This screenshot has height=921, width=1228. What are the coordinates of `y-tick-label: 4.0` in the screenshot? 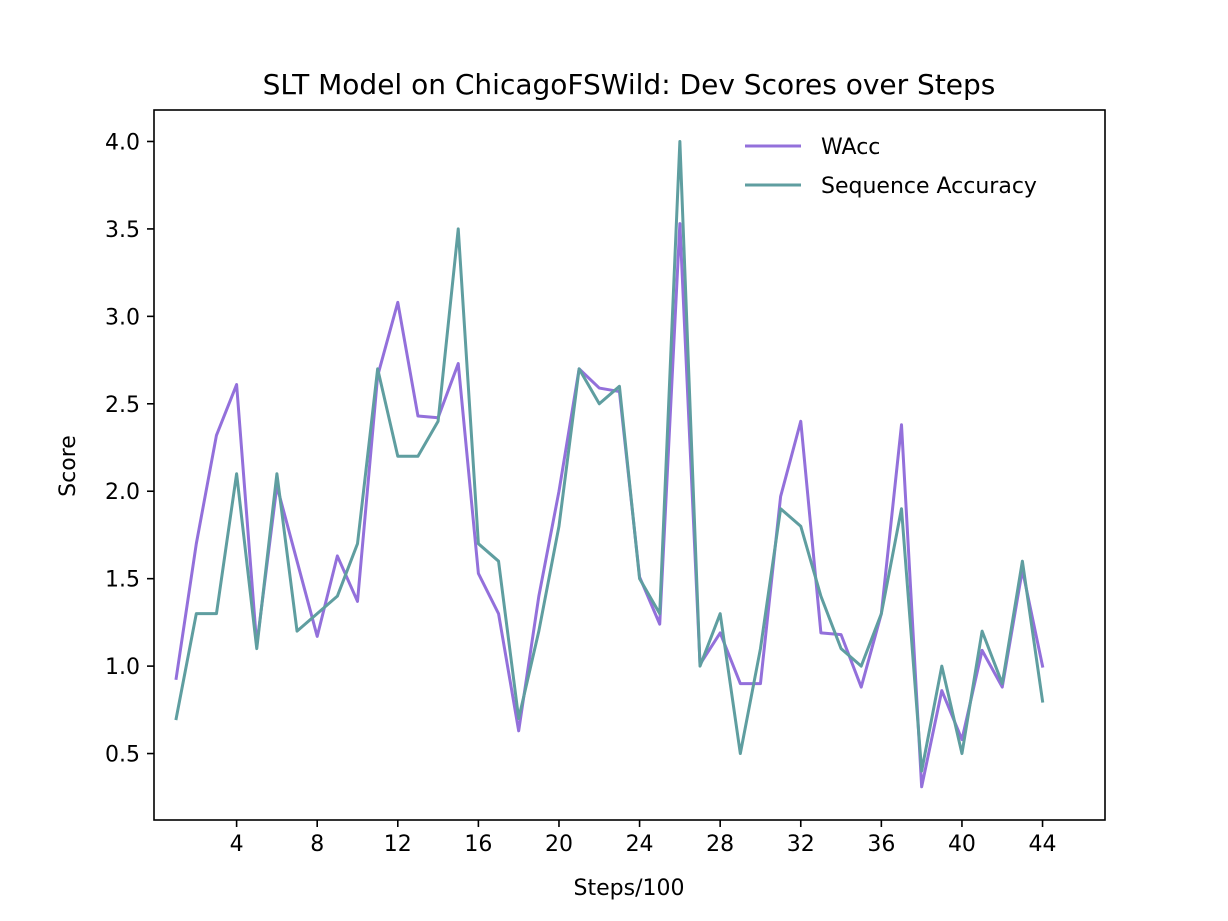 It's located at (122, 142).